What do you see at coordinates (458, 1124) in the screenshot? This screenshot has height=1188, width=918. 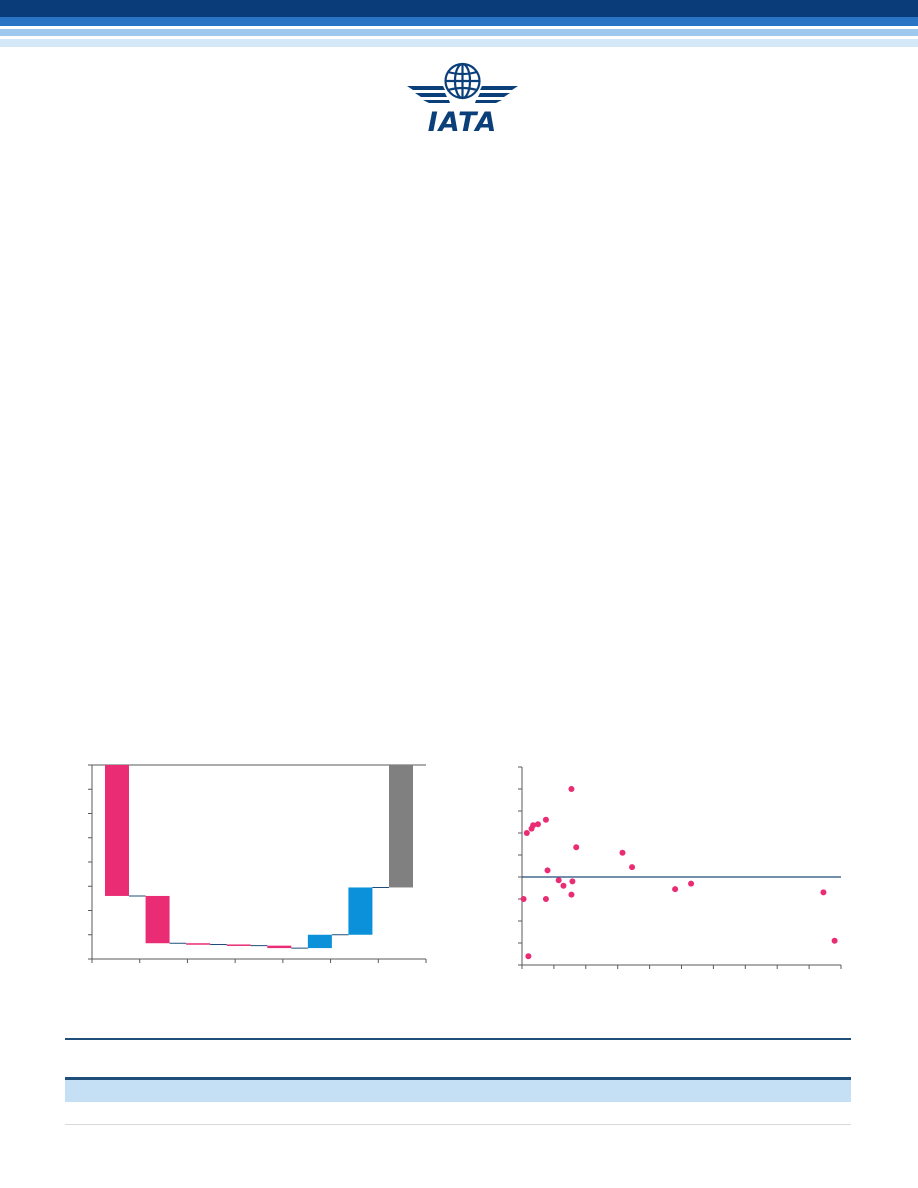 I see `table-bottom-rule` at bounding box center [458, 1124].